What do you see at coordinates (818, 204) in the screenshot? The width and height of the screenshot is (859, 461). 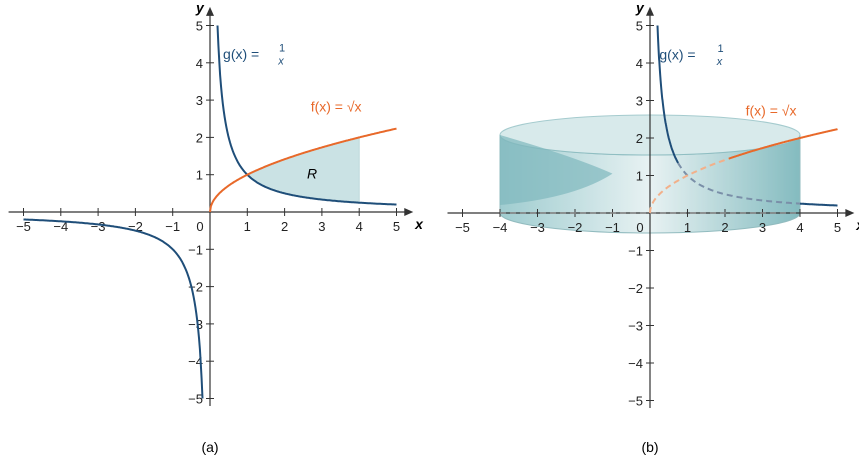 I see `g-curve-outside` at bounding box center [818, 204].